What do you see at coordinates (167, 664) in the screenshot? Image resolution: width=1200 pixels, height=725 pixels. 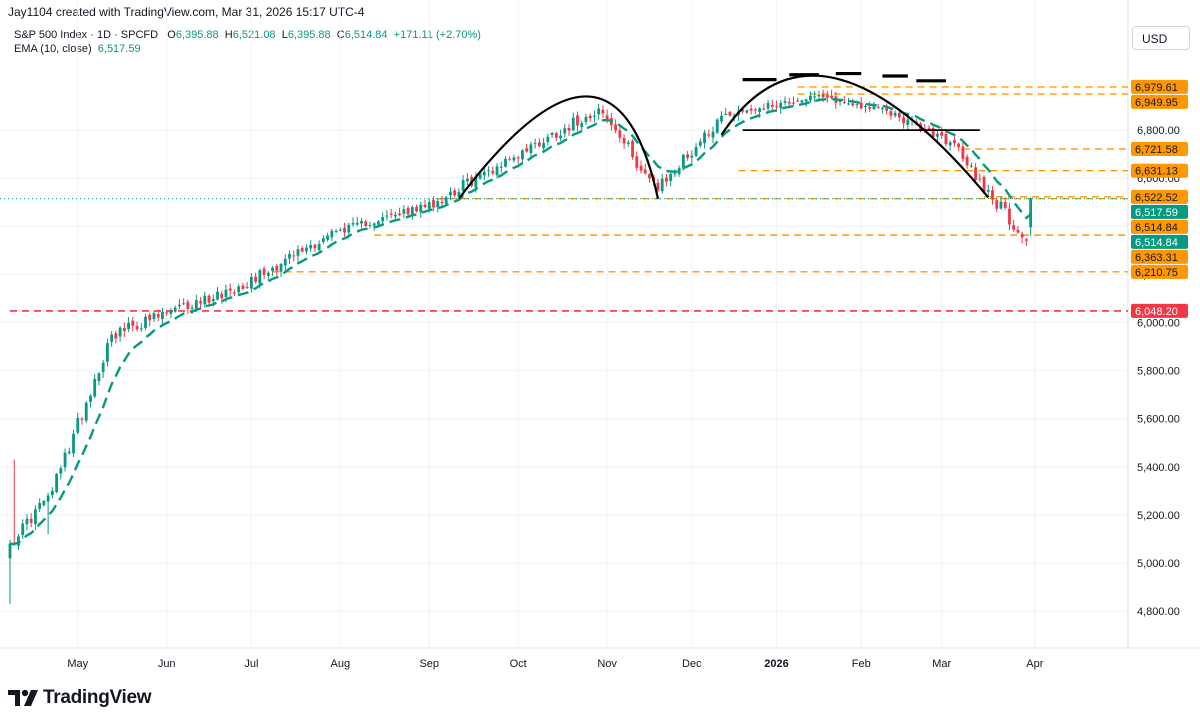 I see `time-tick-label: Jun` at bounding box center [167, 664].